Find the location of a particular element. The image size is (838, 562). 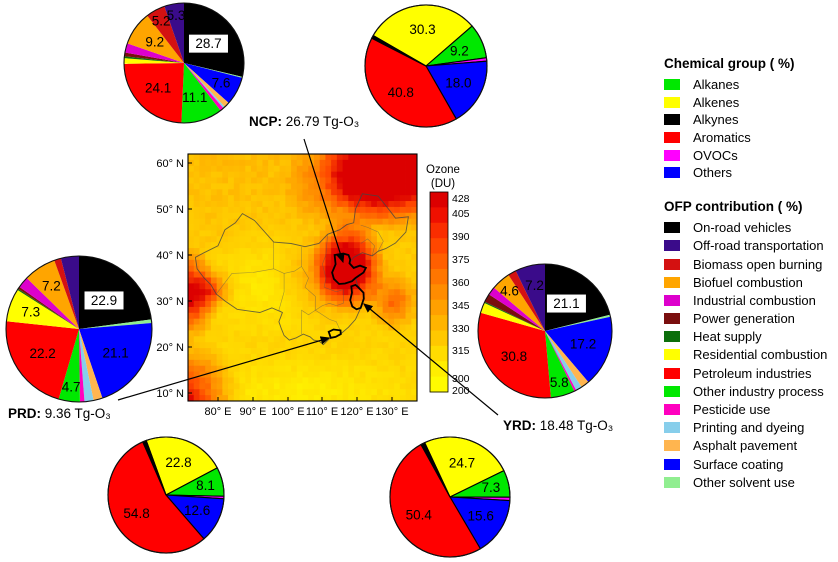

pie-slice-off_road is located at coordinates (530, 297).